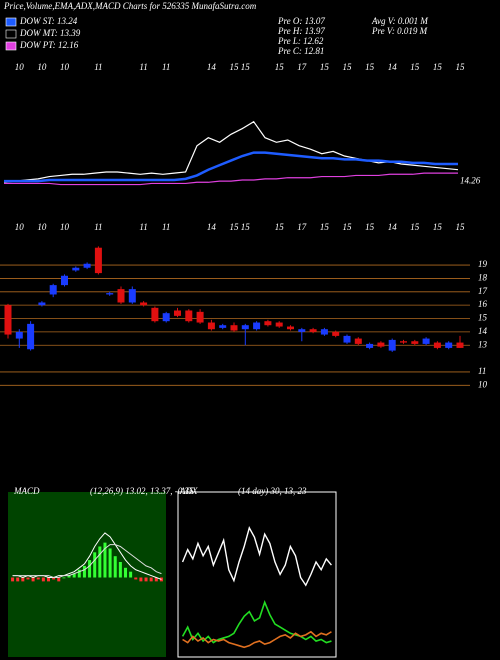 The height and width of the screenshot is (660, 500). I want to click on y-tick-label: 15, so click(483, 318).